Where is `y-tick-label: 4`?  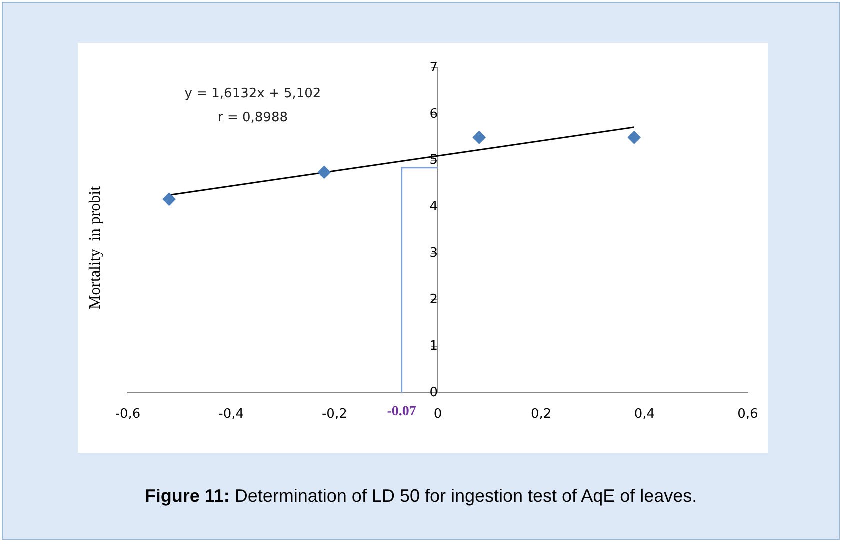 y-tick-label: 4 is located at coordinates (434, 207).